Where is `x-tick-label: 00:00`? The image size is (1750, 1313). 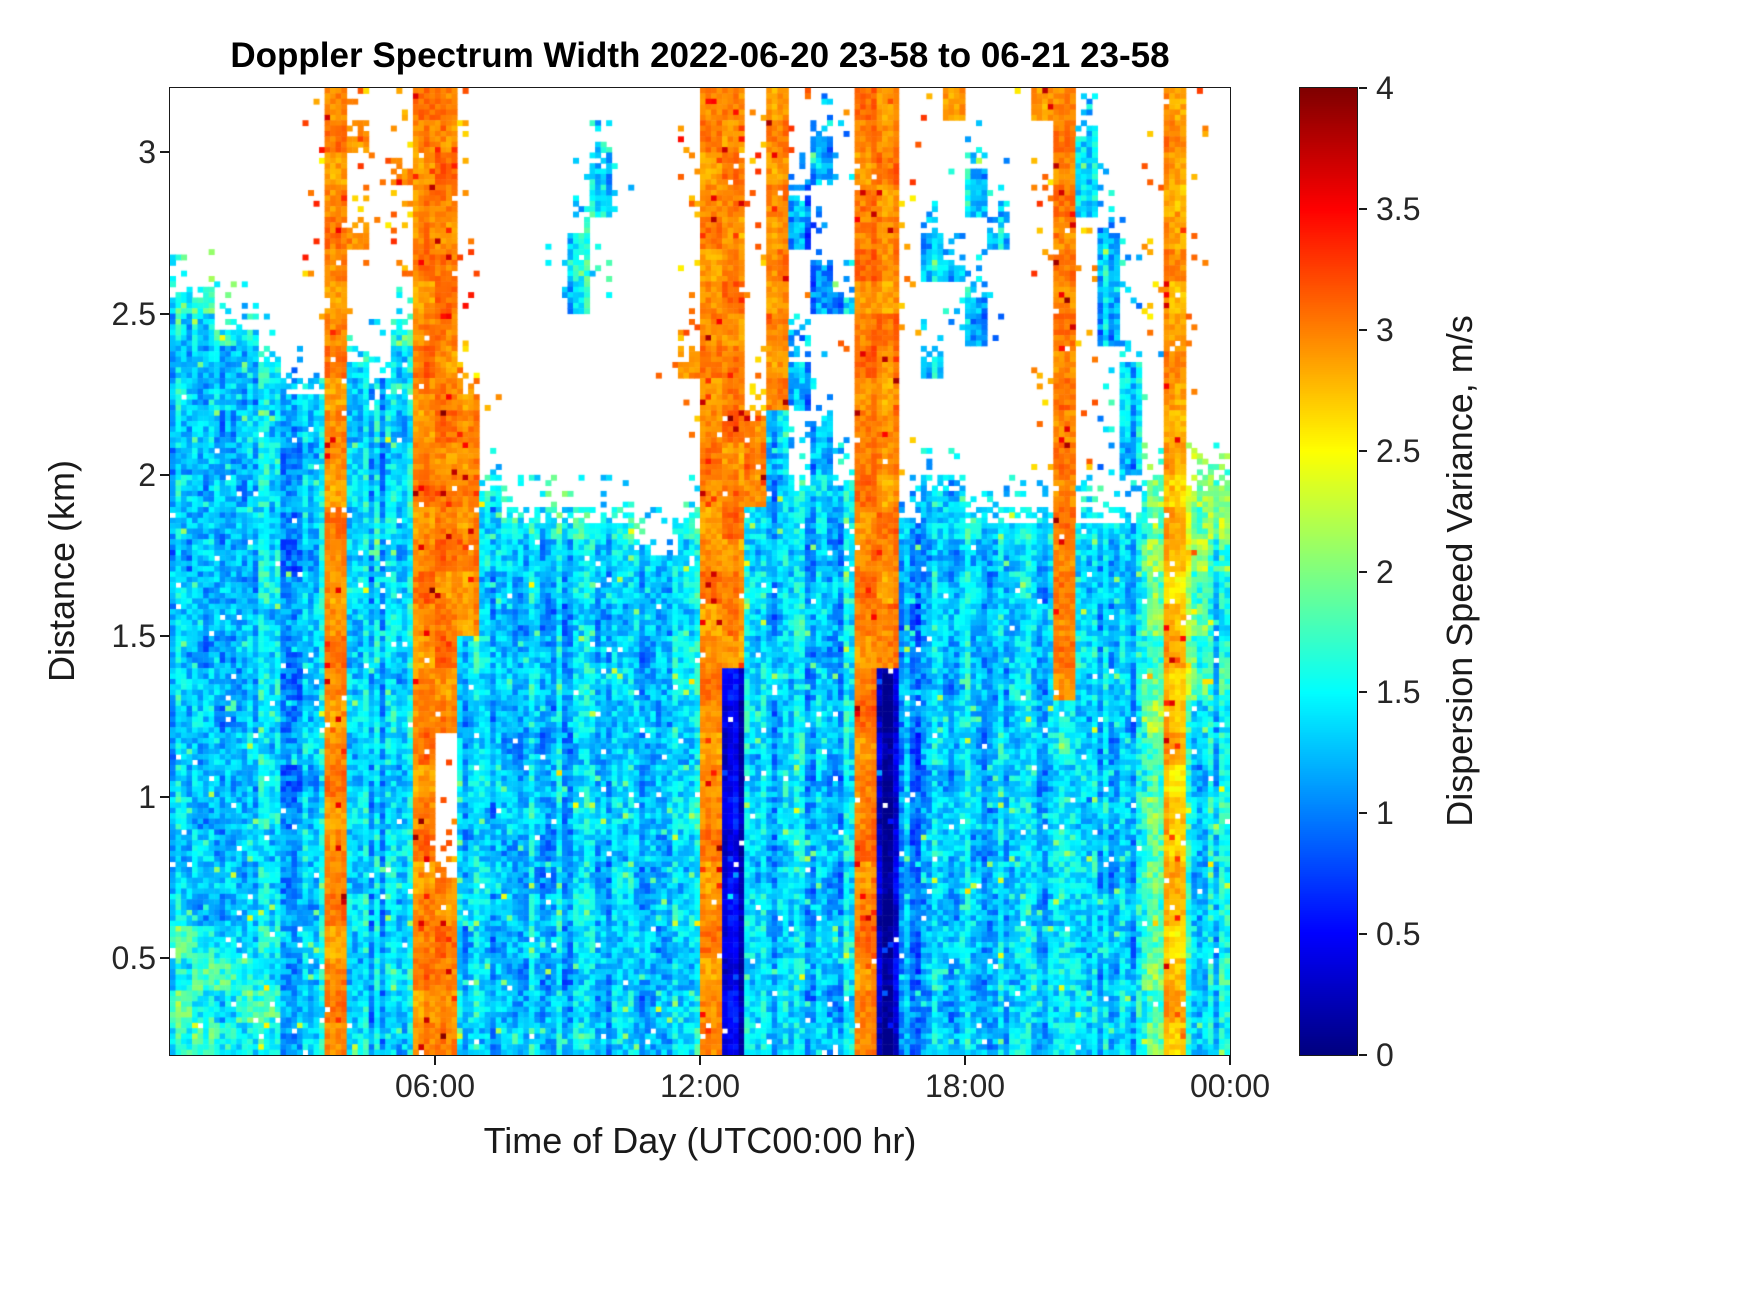 x-tick-label: 00:00 is located at coordinates (1230, 1086).